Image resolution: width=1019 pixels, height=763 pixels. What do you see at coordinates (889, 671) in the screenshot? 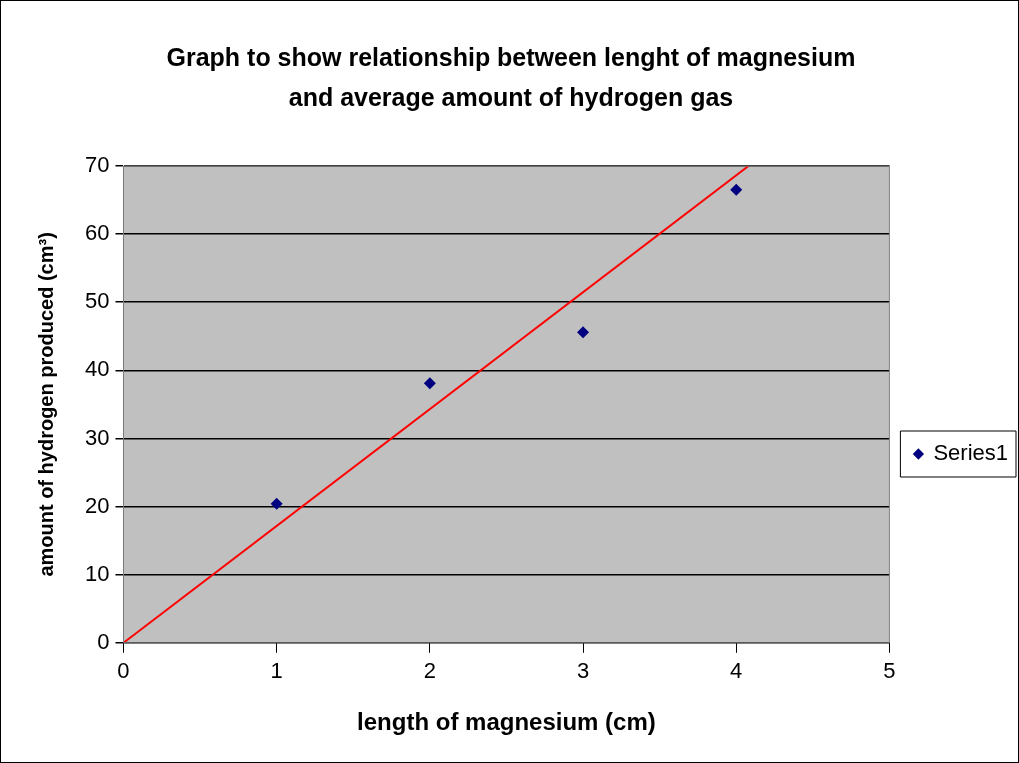
I see `x-tick-label: 5` at bounding box center [889, 671].